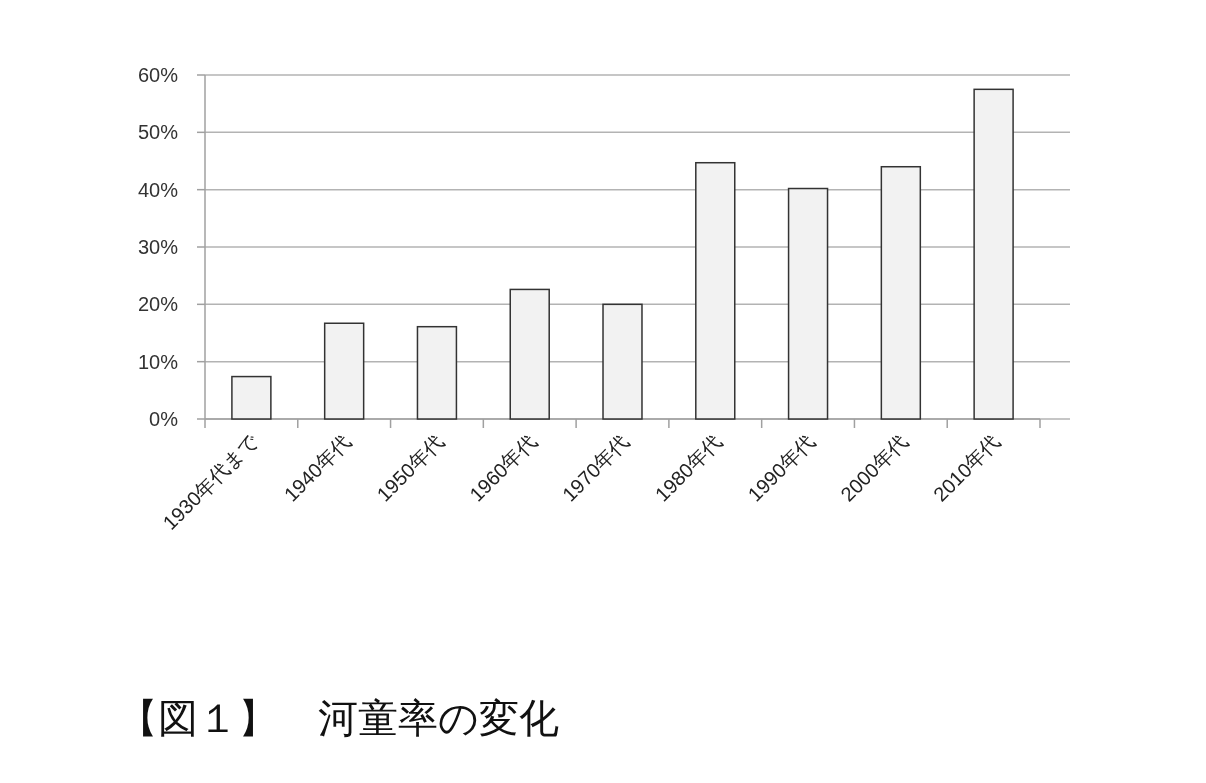 Image resolution: width=1206 pixels, height=783 pixels. Describe the element at coordinates (164, 419) in the screenshot. I see `y-tick-label: 0%` at that location.